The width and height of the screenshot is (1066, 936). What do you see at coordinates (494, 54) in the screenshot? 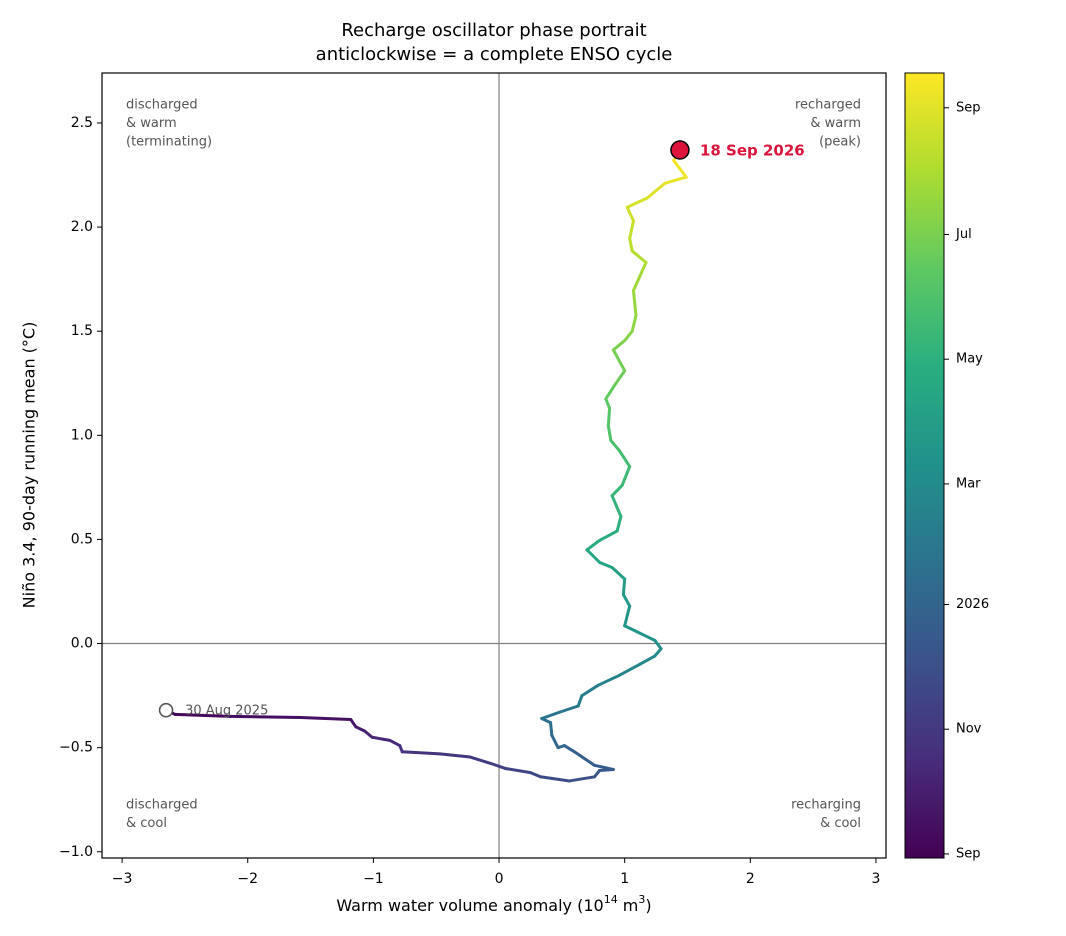
I see `chart-subtitle: anticlockwise = a complete ENSO cycle` at bounding box center [494, 54].